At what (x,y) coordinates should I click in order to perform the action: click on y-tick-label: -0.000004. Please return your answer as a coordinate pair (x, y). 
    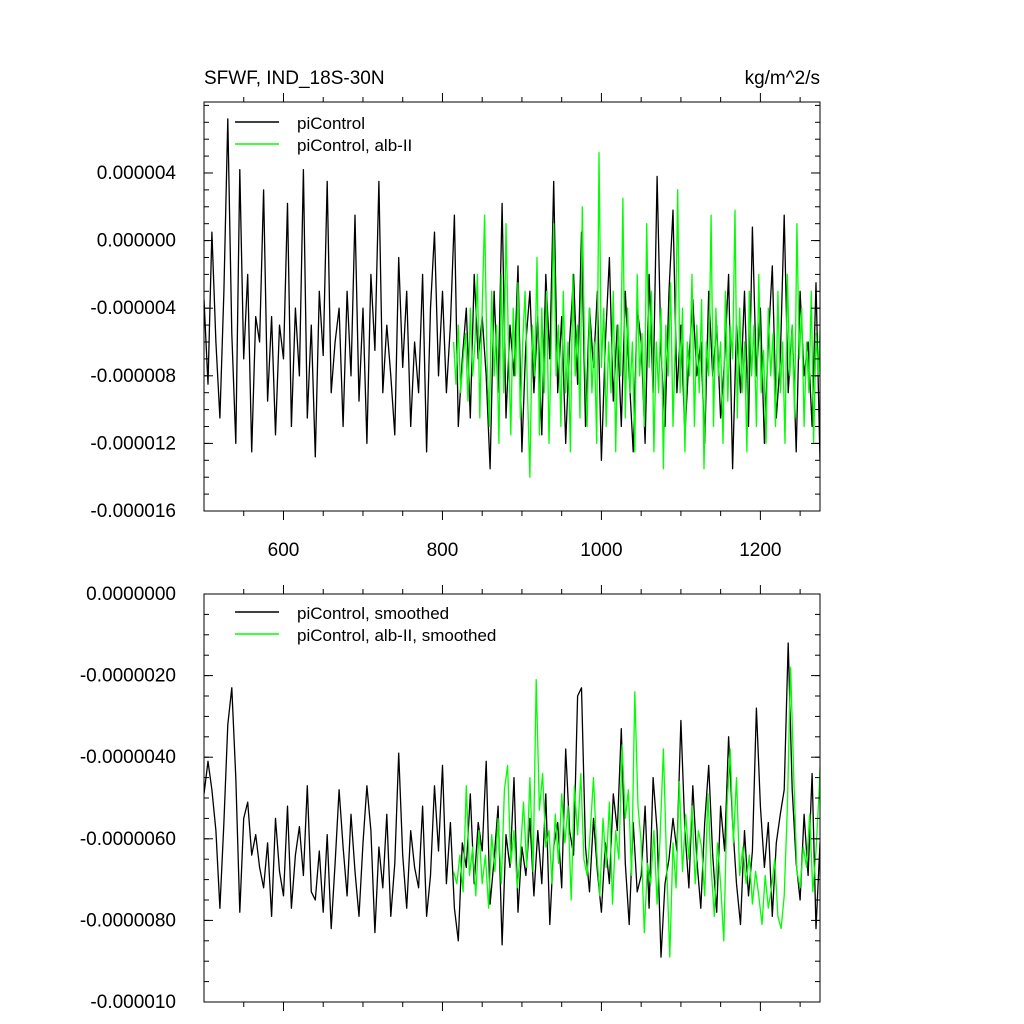
    Looking at the image, I should click on (133, 308).